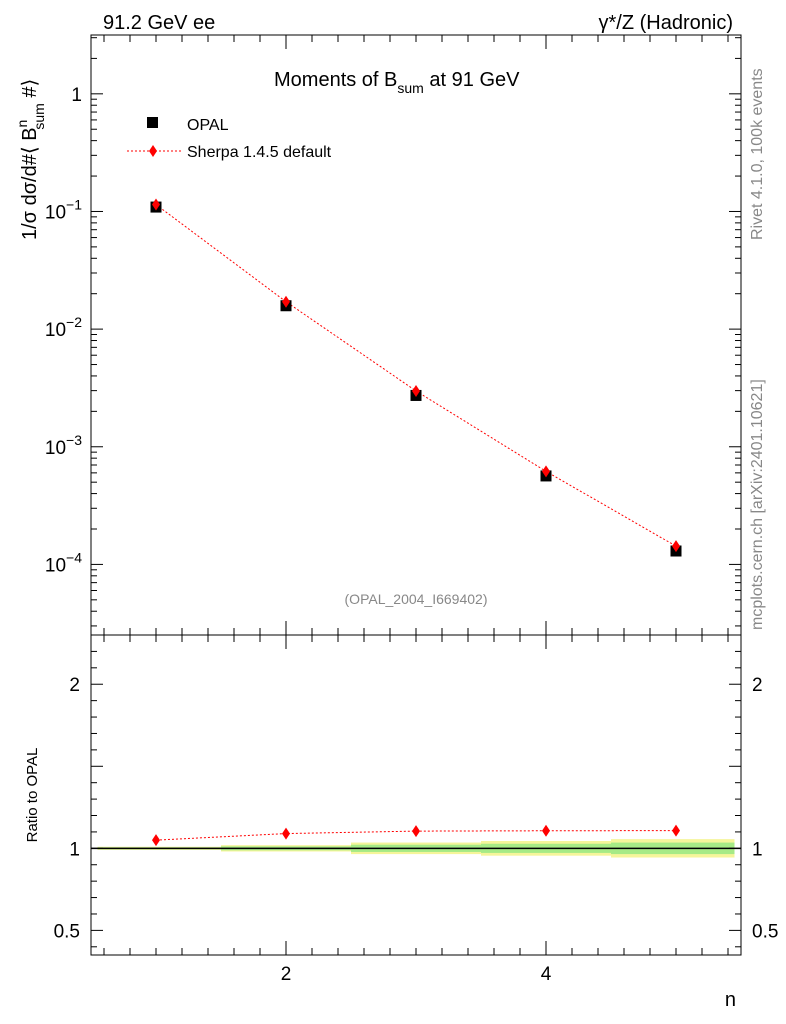  I want to click on y-tick-exp: −3, so click(74, 440).